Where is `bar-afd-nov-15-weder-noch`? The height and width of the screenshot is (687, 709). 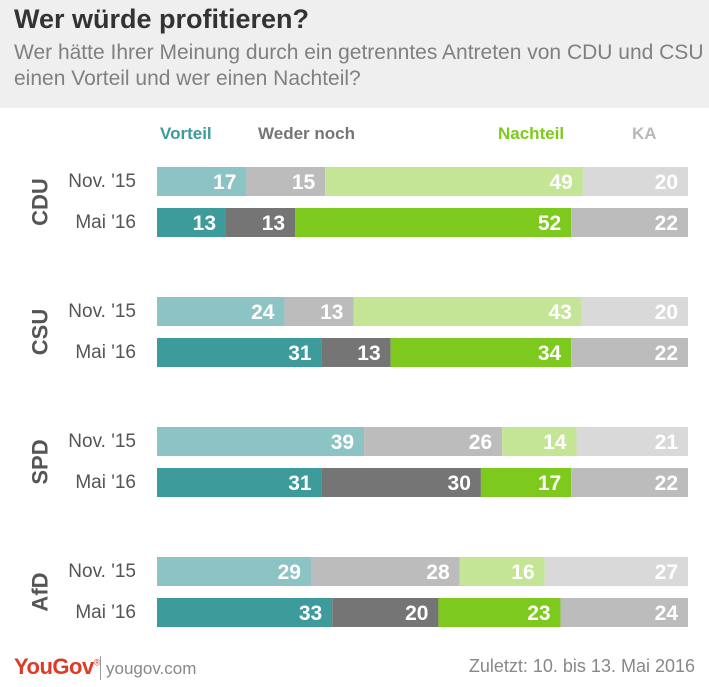
bar-afd-nov-15-weder-noch is located at coordinates (385, 571).